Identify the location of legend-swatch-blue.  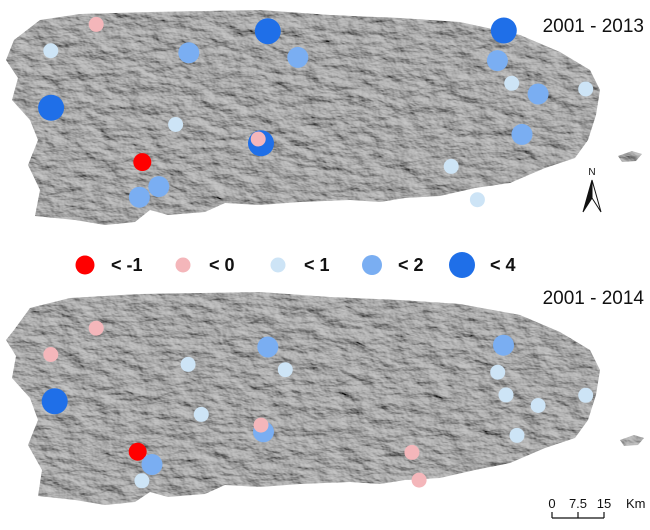
(462, 265).